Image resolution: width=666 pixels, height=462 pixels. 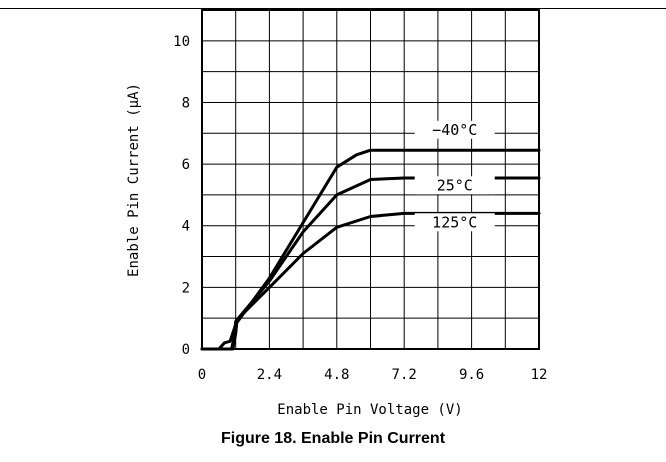 What do you see at coordinates (269, 375) in the screenshot?
I see `x-tick-label: 2.4` at bounding box center [269, 375].